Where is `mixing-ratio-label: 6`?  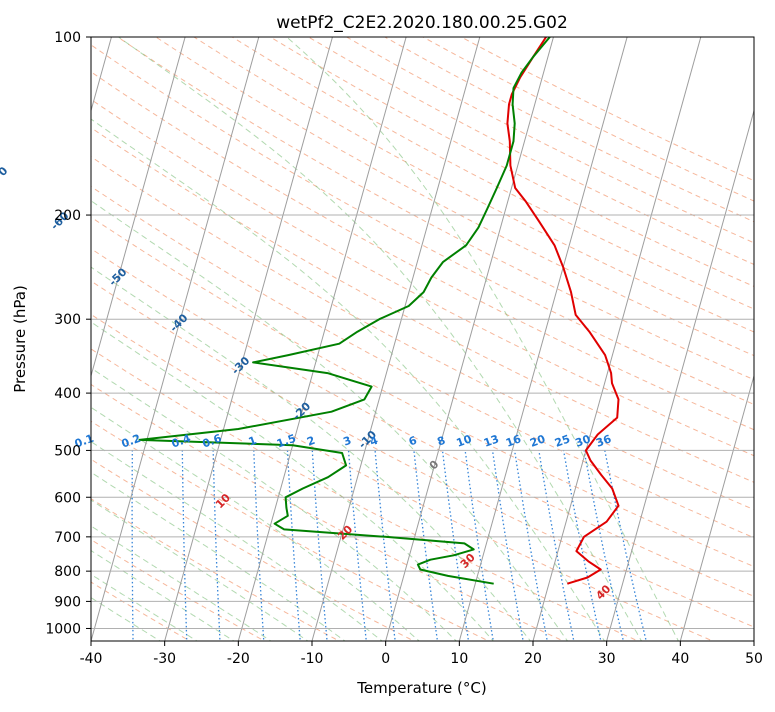 mixing-ratio-label: 6 is located at coordinates (413, 441).